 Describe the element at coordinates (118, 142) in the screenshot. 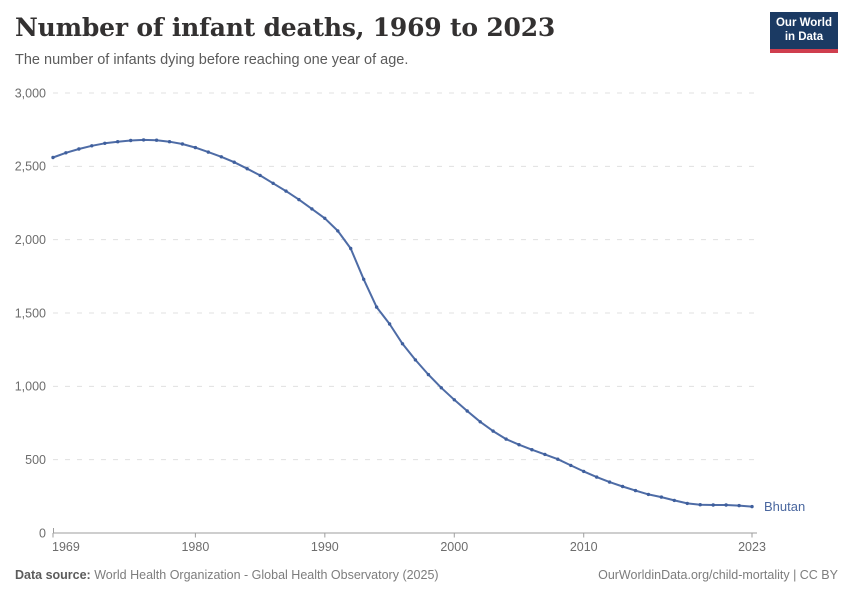

I see `data-point-1974` at that location.